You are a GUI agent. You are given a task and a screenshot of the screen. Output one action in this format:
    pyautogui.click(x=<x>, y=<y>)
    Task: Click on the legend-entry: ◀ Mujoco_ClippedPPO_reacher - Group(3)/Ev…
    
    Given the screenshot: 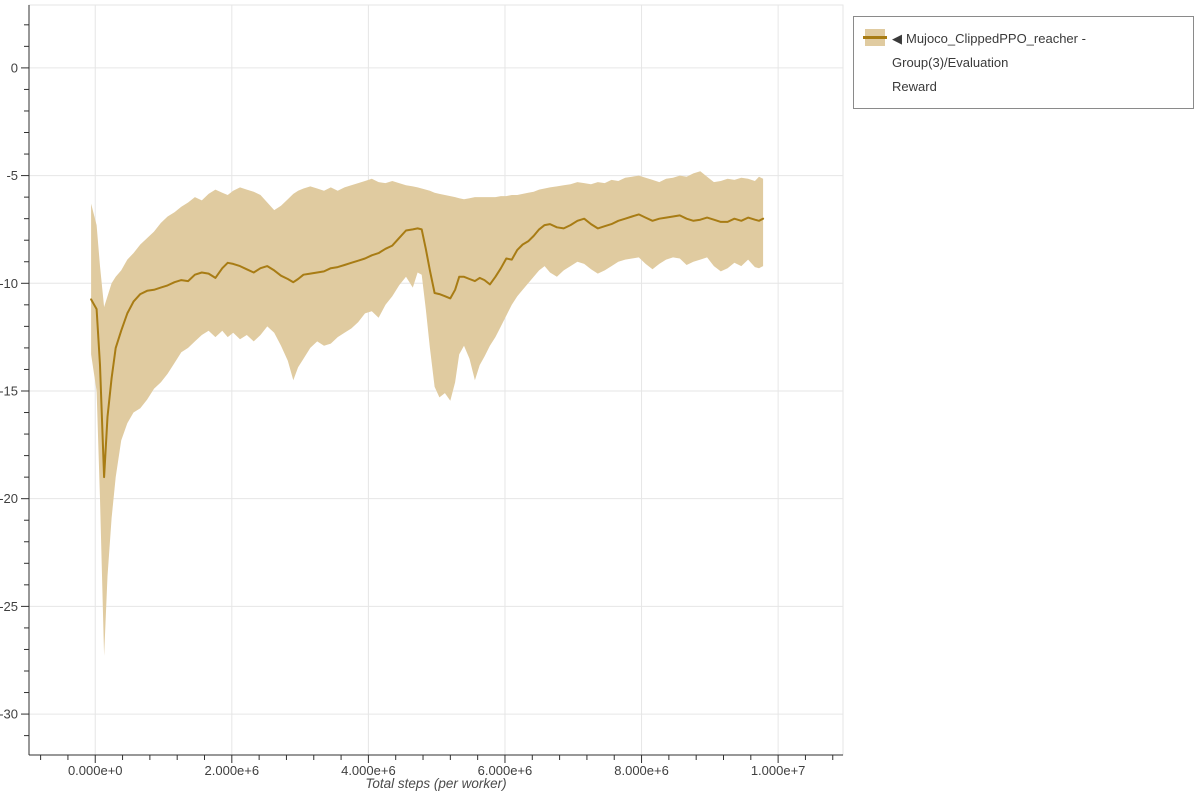 What is the action you would take?
    pyautogui.click(x=1037, y=63)
    